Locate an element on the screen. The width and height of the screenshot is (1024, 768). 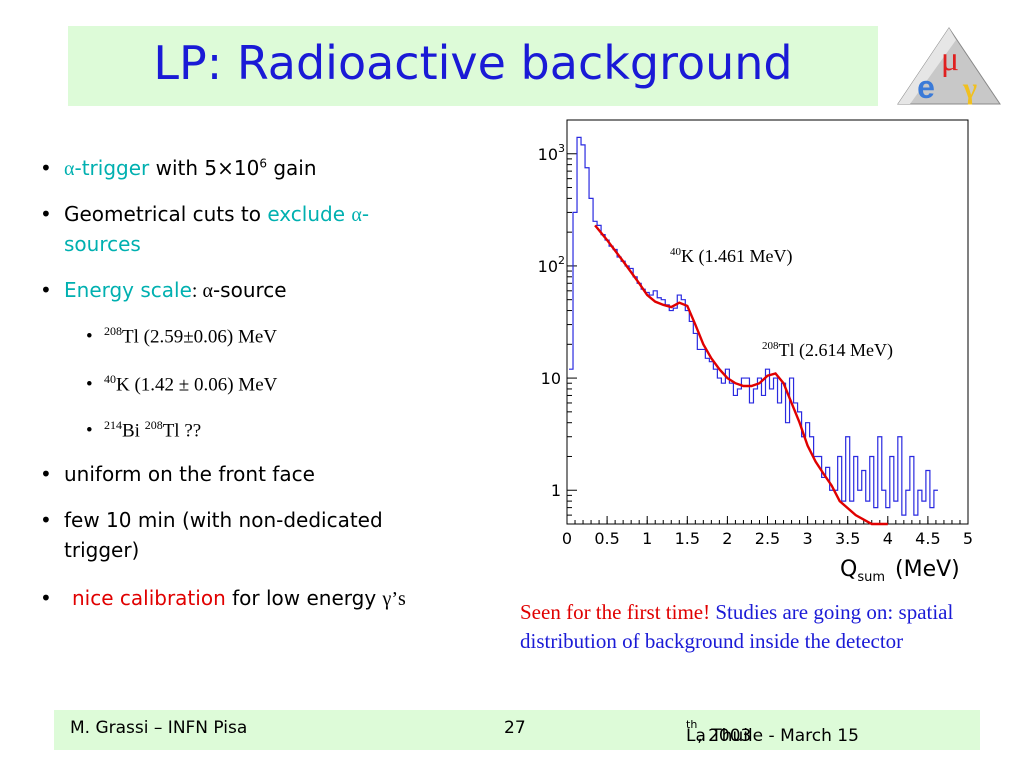
bi-text: Bi is located at coordinates (133, 431).